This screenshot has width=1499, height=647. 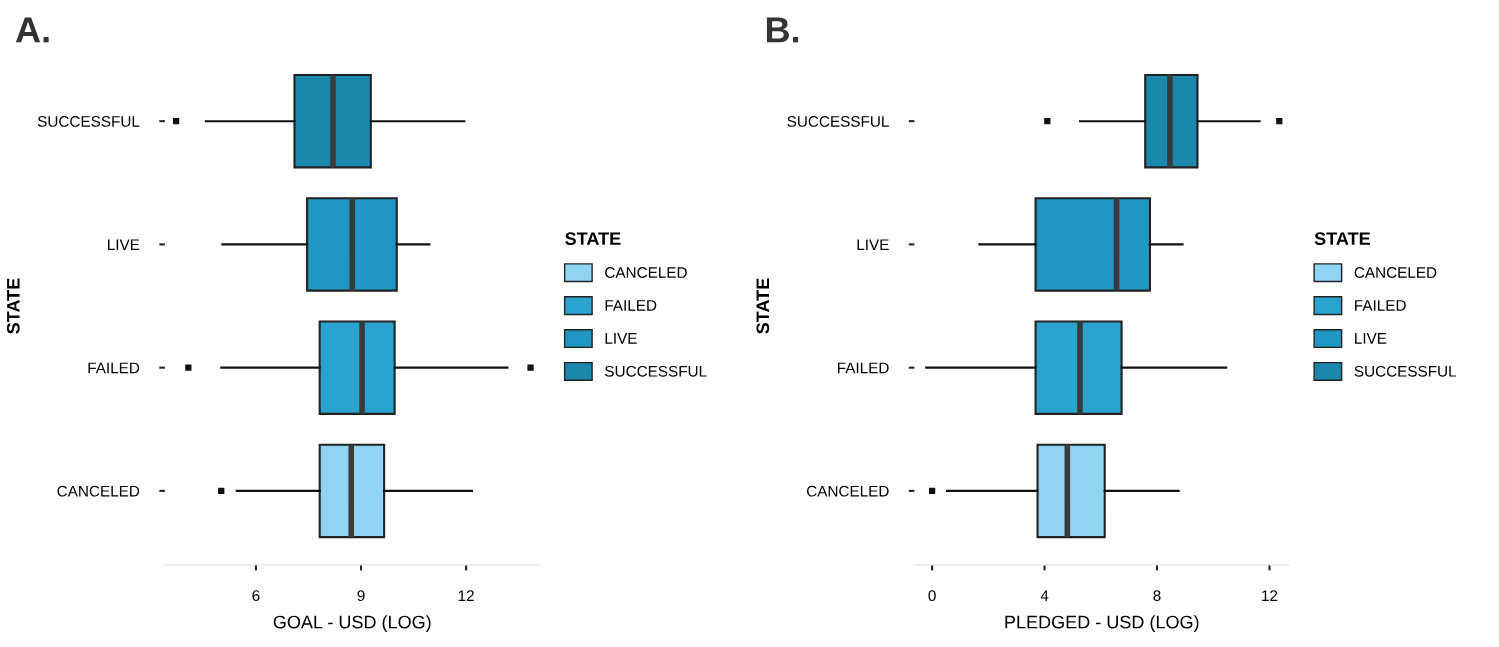 What do you see at coordinates (256, 596) in the screenshot?
I see `x-tick-label: 6` at bounding box center [256, 596].